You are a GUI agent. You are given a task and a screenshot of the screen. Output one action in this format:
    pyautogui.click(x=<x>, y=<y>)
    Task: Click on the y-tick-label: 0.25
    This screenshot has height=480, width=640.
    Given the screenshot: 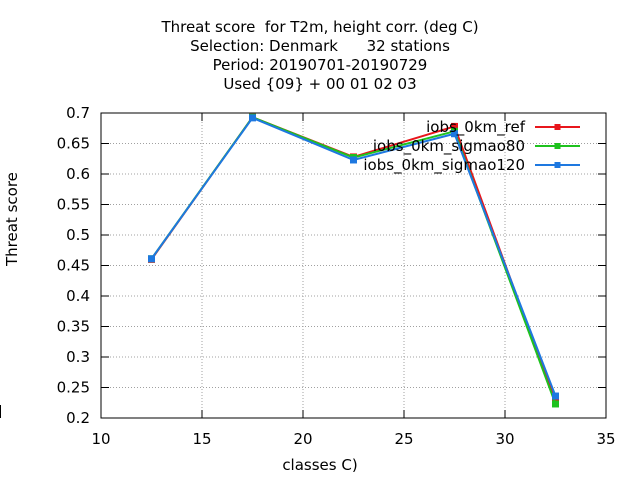 What is the action you would take?
    pyautogui.click(x=73, y=388)
    